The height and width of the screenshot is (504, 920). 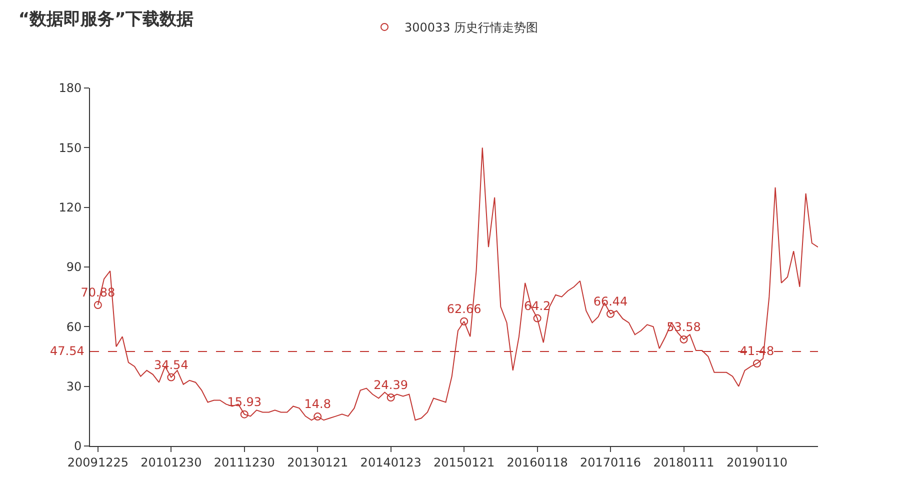 What do you see at coordinates (74, 327) in the screenshot?
I see `y-tick-label: 60` at bounding box center [74, 327].